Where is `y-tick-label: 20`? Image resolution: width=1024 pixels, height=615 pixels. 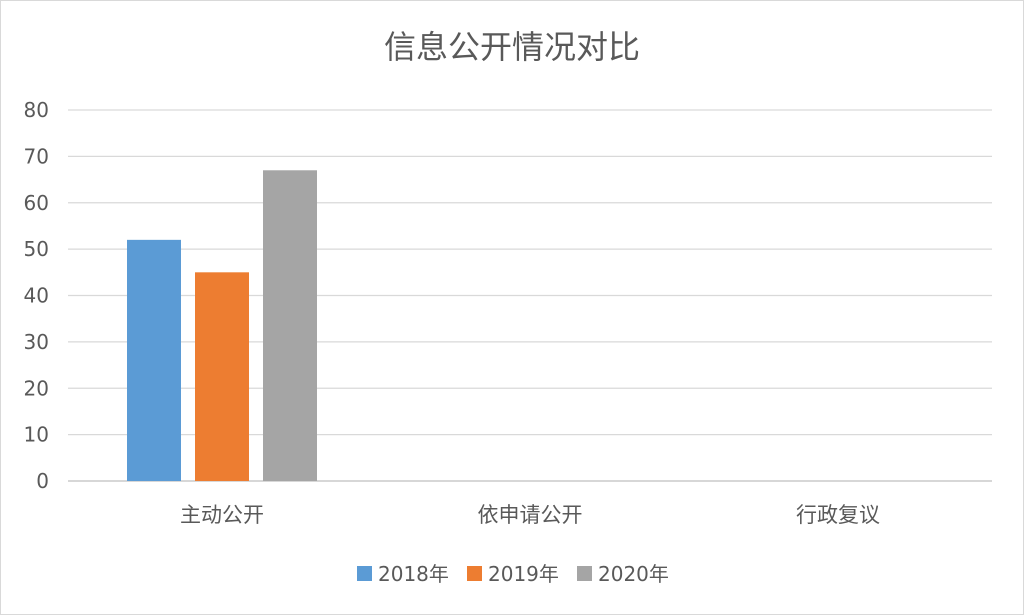
y-tick-label: 20 is located at coordinates (36, 388).